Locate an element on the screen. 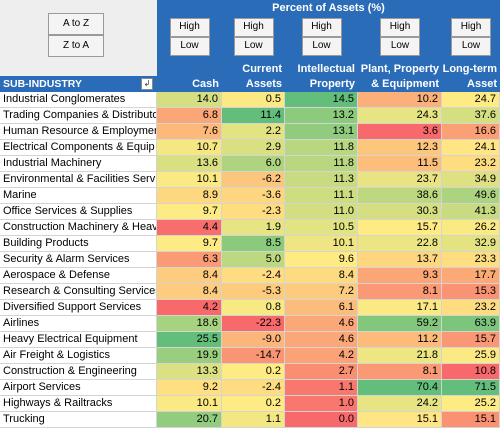 The width and height of the screenshot is (500, 429). row-label: Aerospace & Defense is located at coordinates (78, 276).